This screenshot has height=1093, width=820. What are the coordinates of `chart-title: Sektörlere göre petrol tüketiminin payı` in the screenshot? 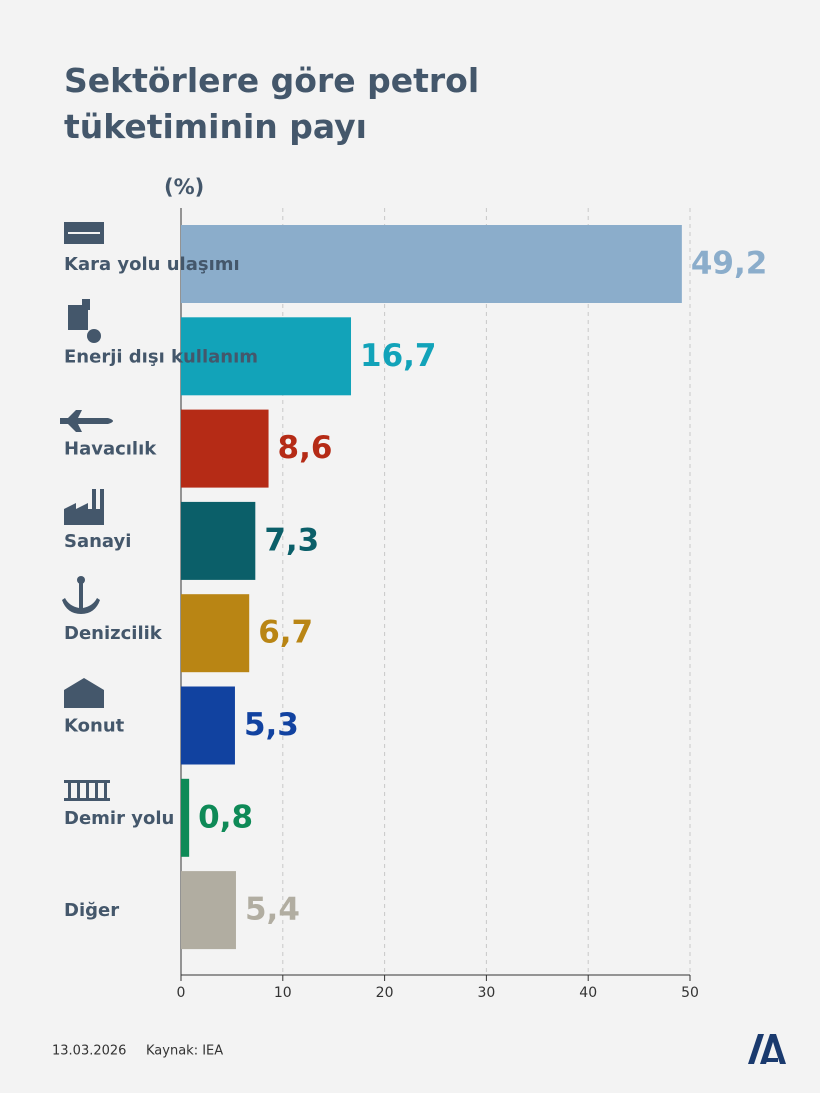 It's located at (272, 103).